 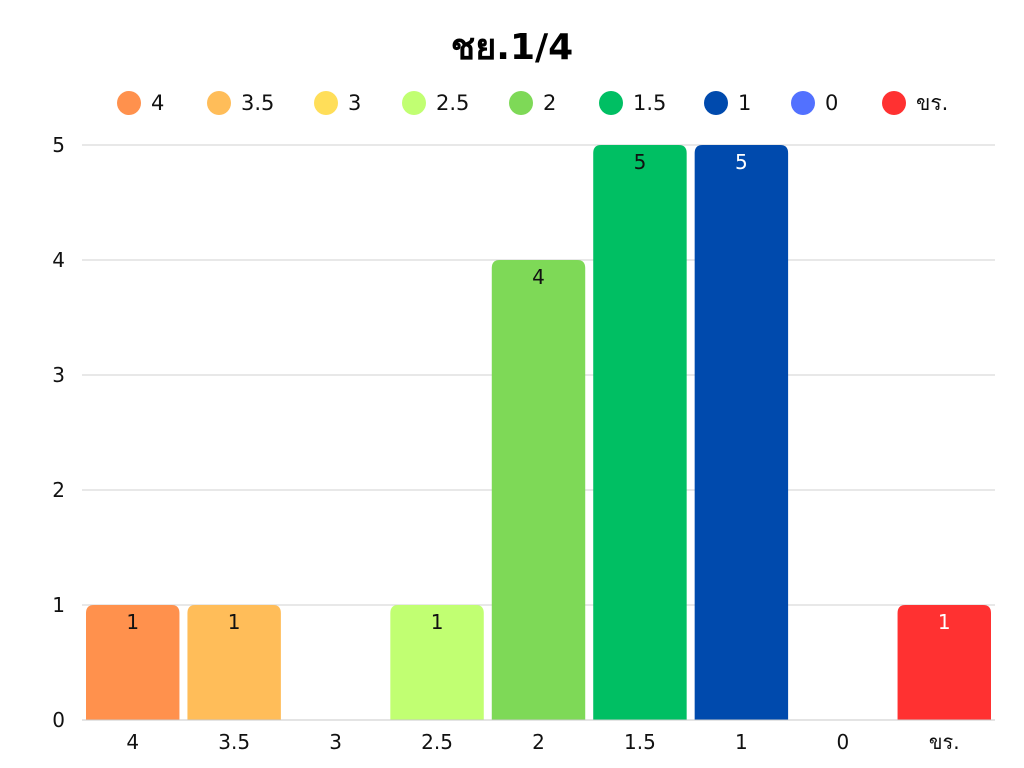 What do you see at coordinates (58, 375) in the screenshot?
I see `y-tick-label: 3` at bounding box center [58, 375].